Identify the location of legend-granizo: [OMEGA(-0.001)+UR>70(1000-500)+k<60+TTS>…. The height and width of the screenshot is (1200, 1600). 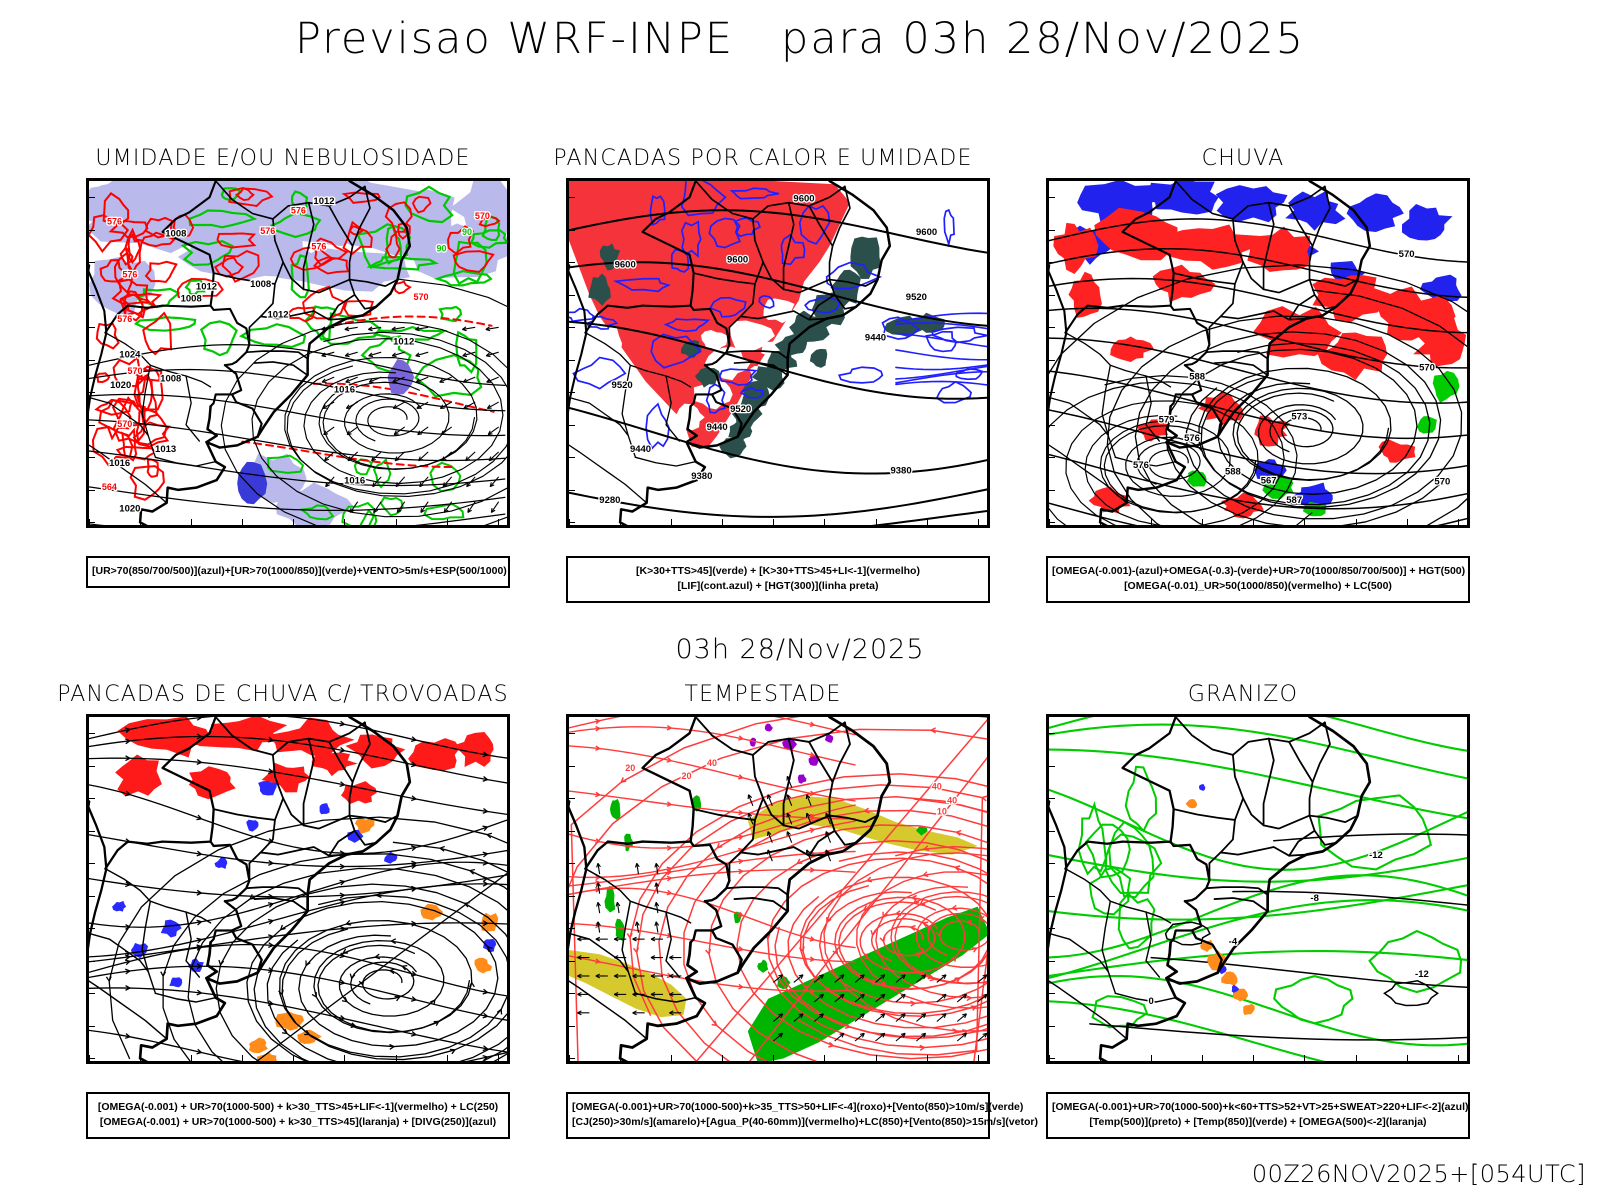
(1258, 1115).